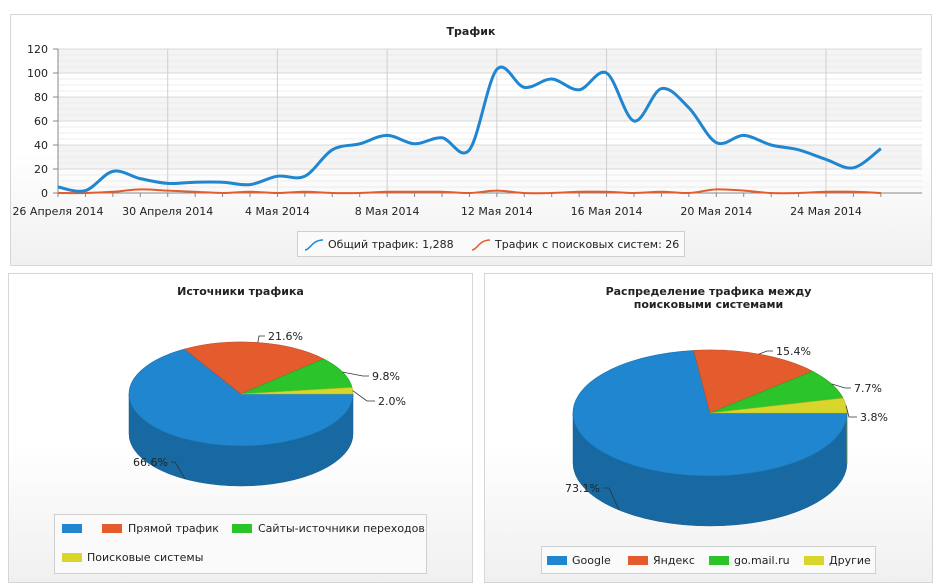  Describe the element at coordinates (557, 560) in the screenshot. I see `legend-swatch-google` at that location.